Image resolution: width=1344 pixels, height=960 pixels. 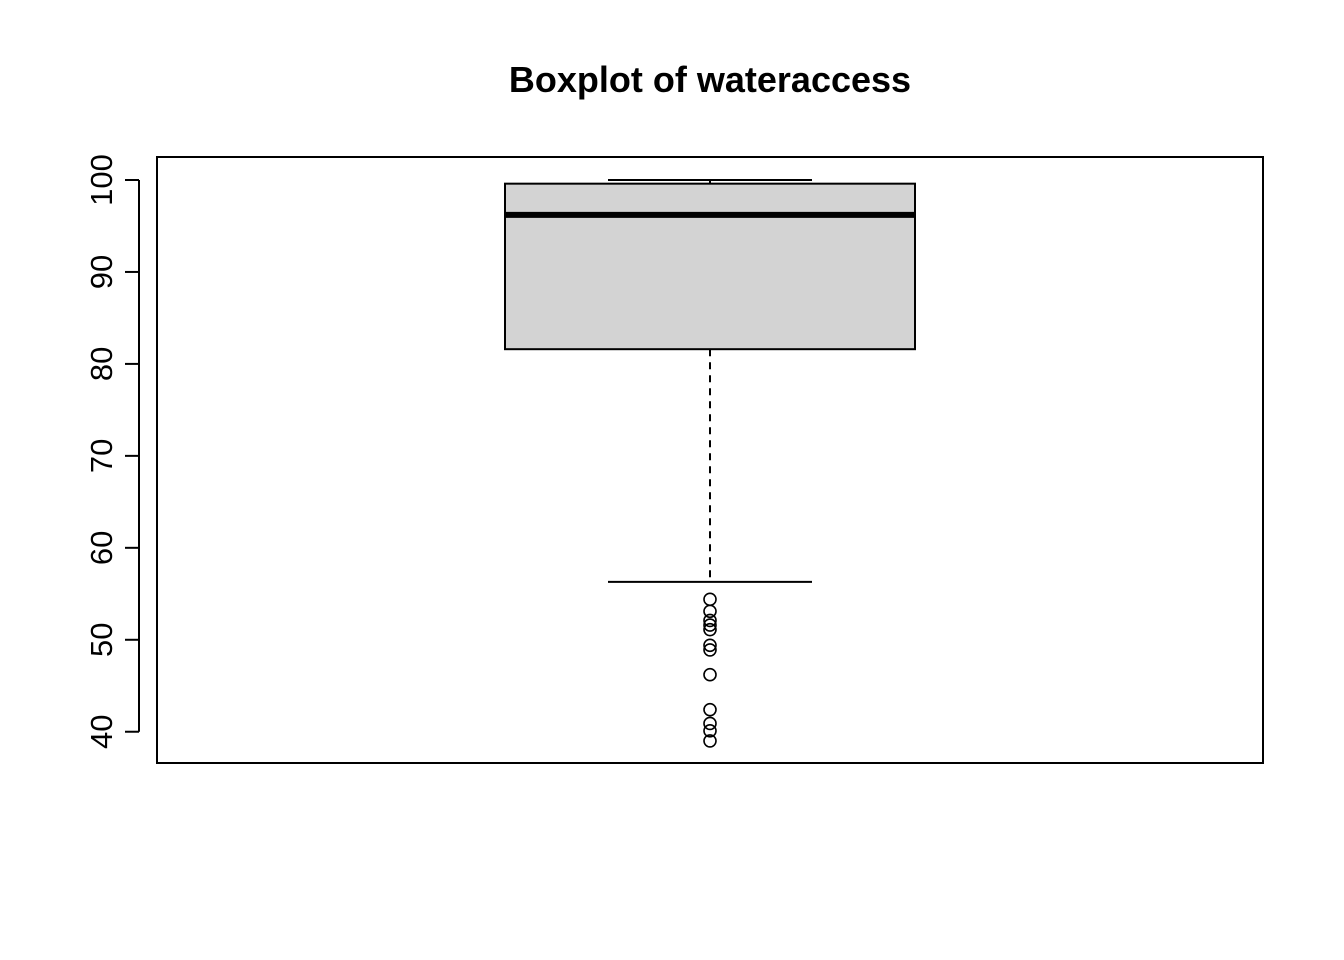 I want to click on y-tick-label: 50, so click(x=101, y=640).